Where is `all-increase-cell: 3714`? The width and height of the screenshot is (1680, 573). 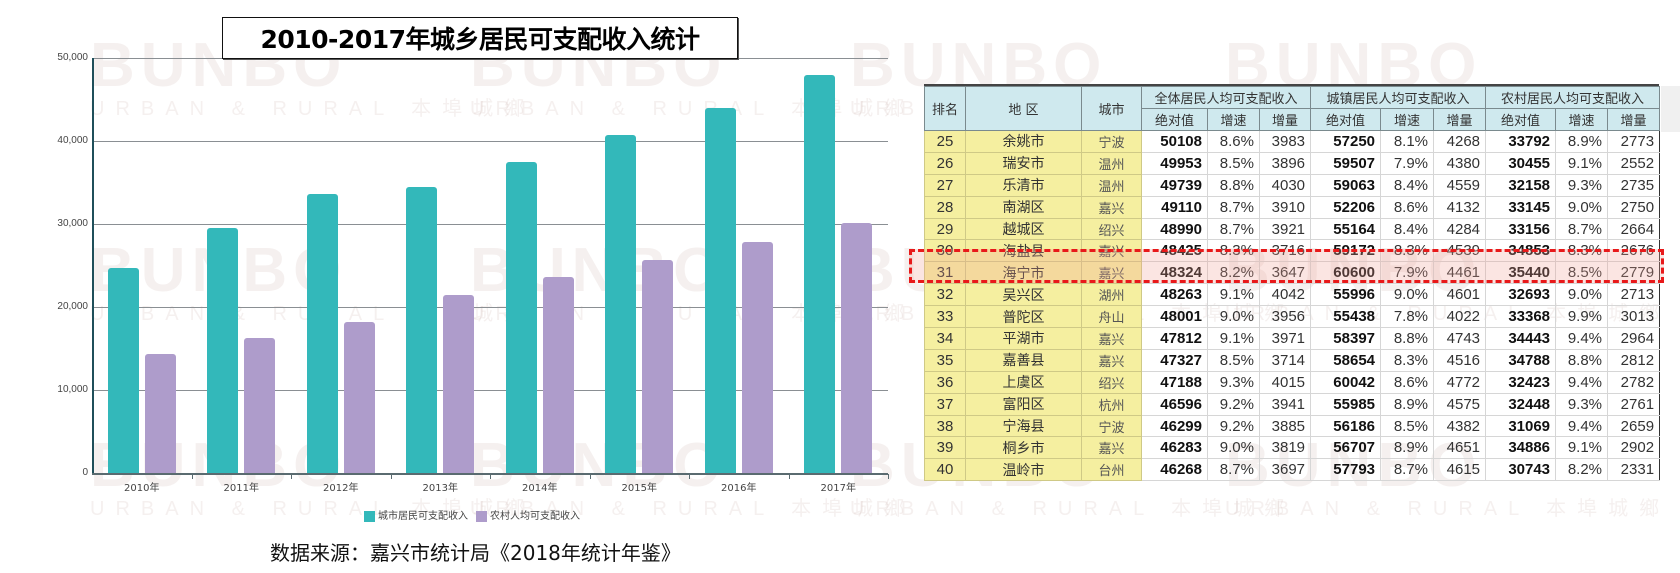 all-increase-cell: 3714 is located at coordinates (1285, 360).